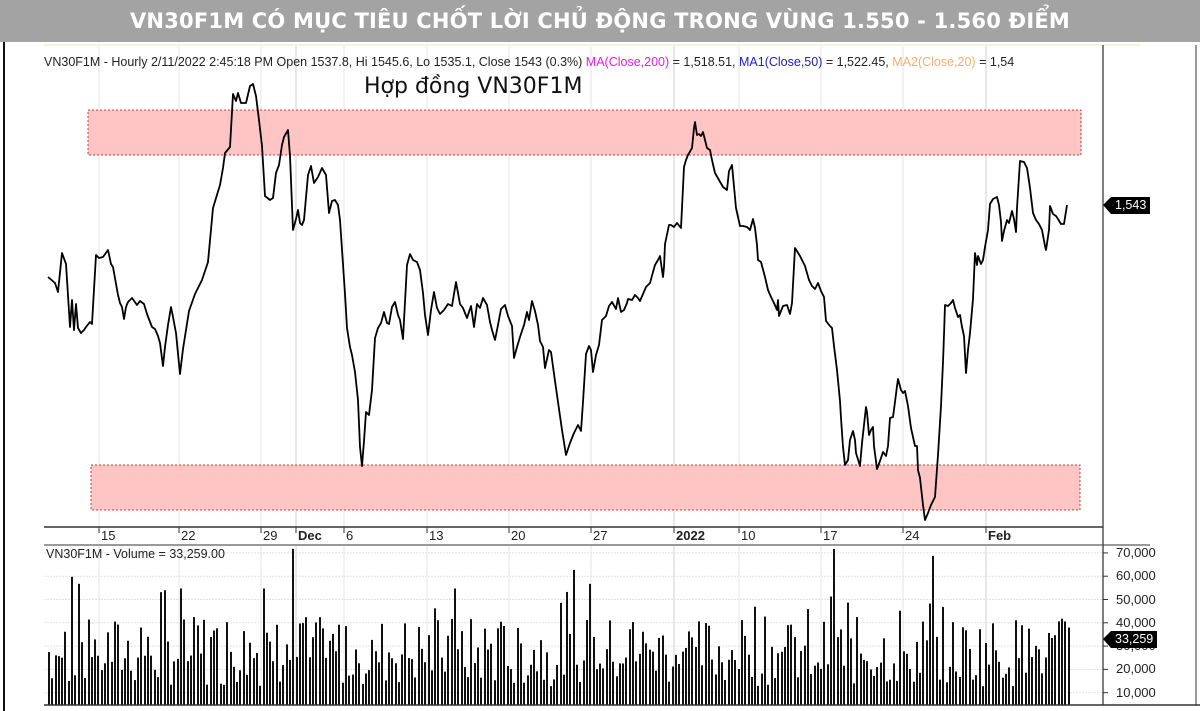 This screenshot has height=711, width=1200. I want to click on date-tick-label: 13, so click(436, 535).